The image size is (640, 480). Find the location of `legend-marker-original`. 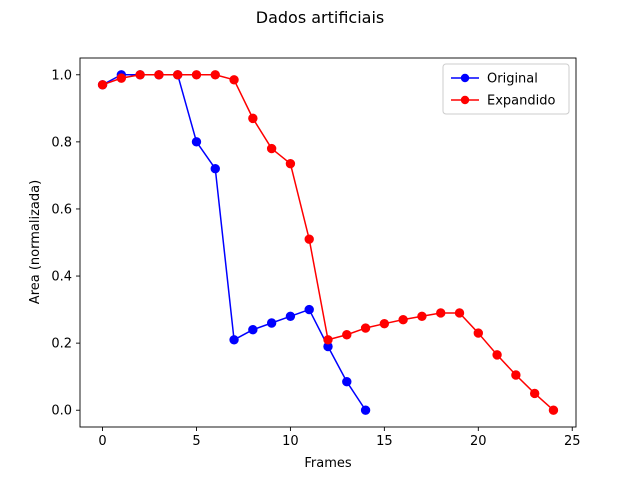

legend-marker-original is located at coordinates (465, 78).